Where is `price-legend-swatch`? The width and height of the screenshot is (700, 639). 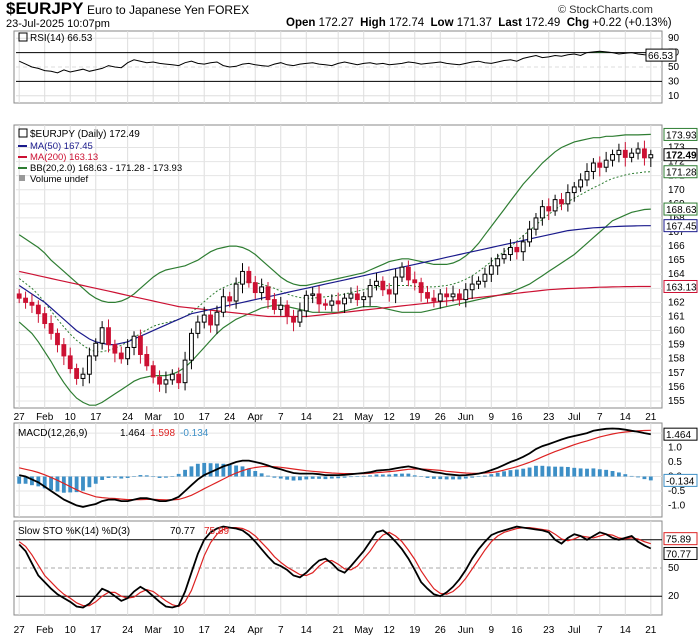
price-legend-swatch is located at coordinates (23, 133).